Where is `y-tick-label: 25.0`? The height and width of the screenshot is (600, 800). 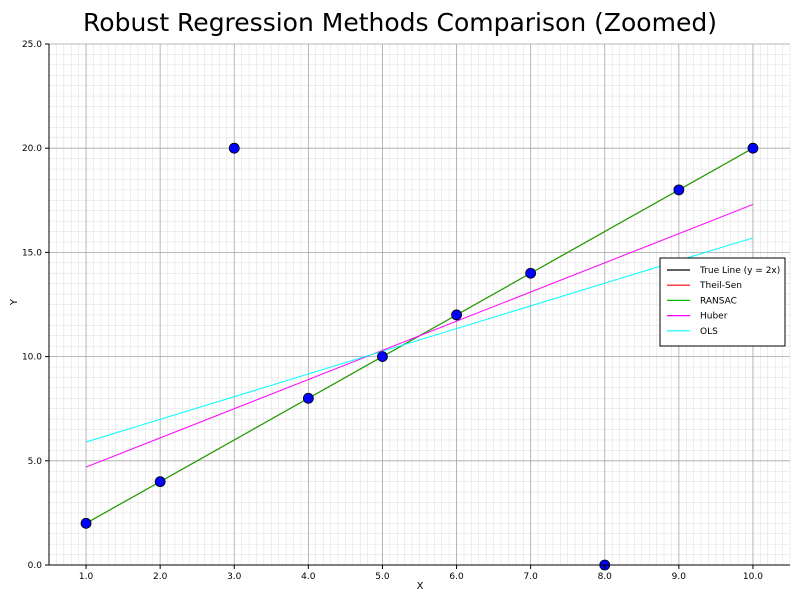 y-tick-label: 25.0 is located at coordinates (32, 45).